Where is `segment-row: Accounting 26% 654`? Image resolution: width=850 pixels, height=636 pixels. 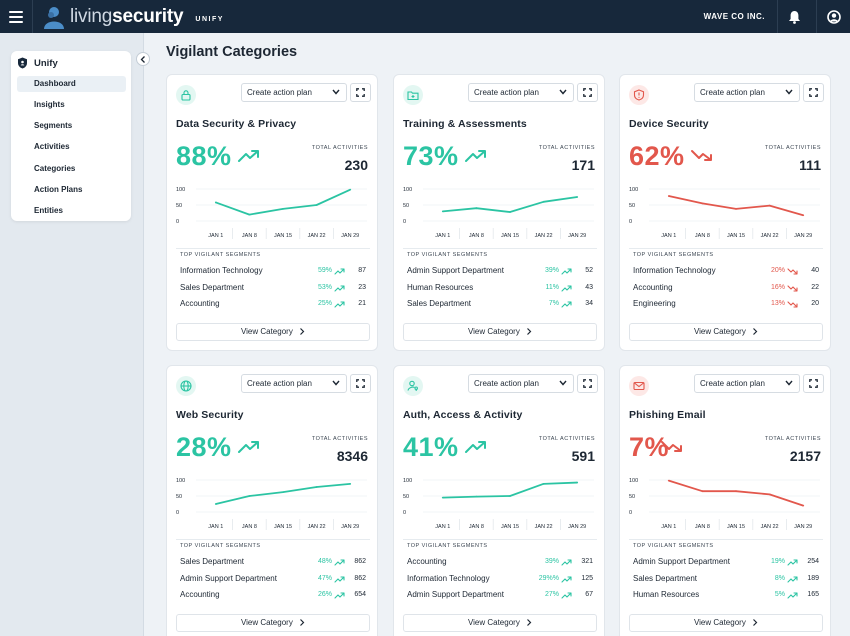
segment-row: Accounting 26% 654 is located at coordinates (273, 595).